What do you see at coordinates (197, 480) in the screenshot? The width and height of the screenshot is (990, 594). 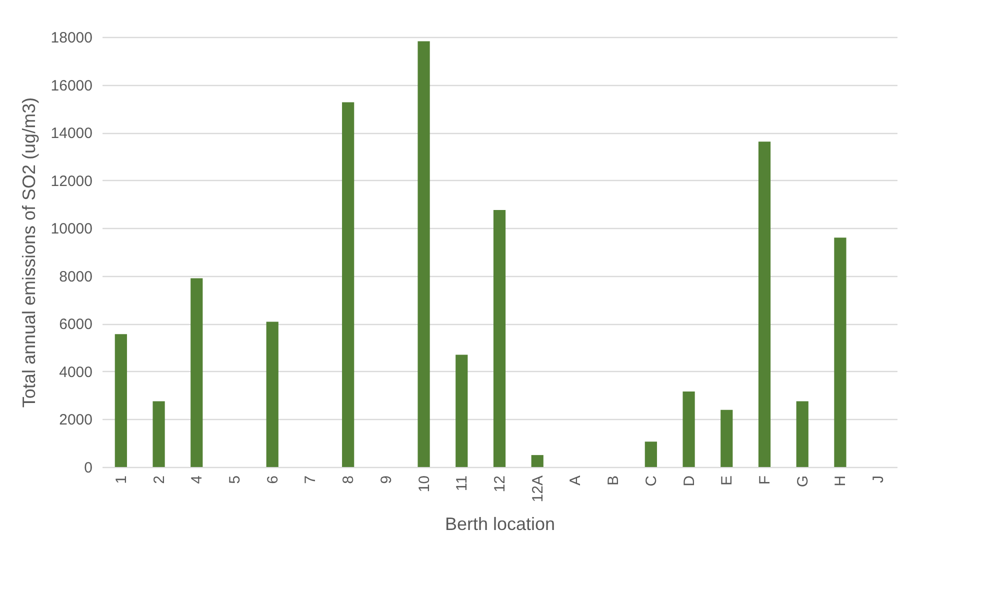 I see `x-tick-label: 4` at bounding box center [197, 480].